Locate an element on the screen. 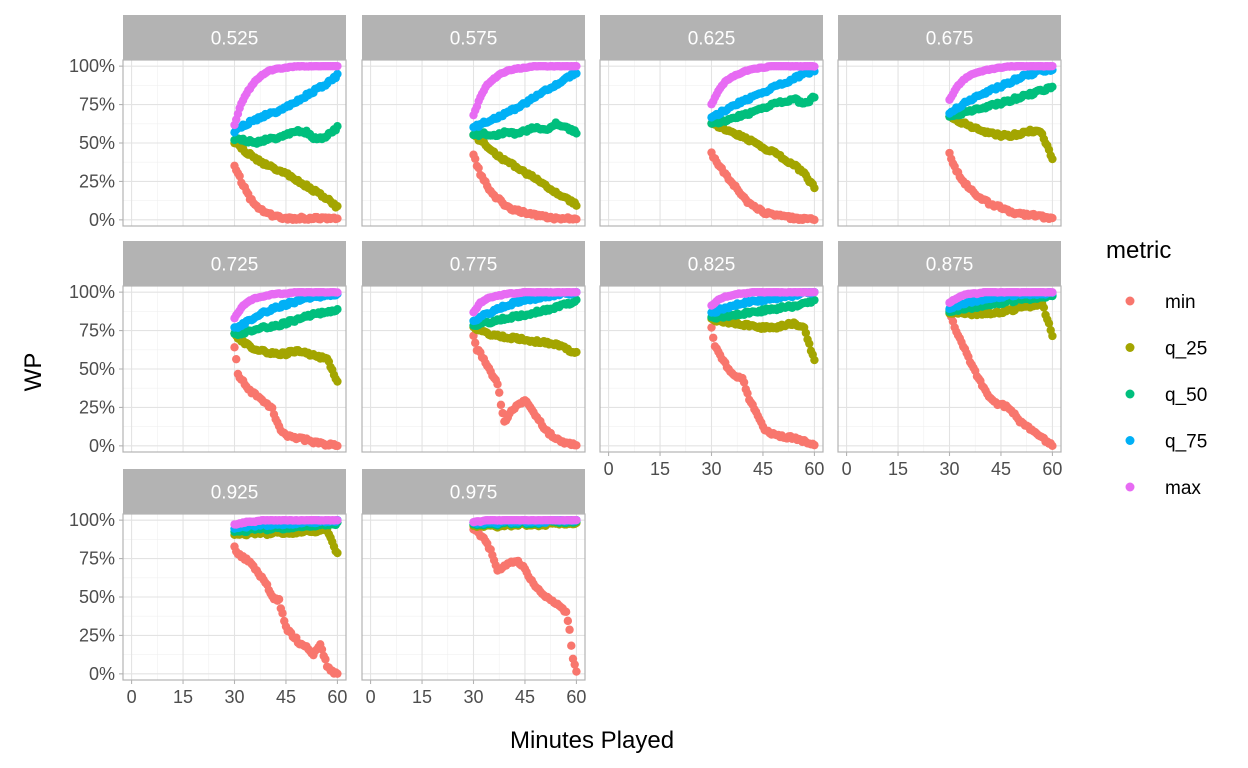 Image resolution: width=1248 pixels, height=768 pixels. facet-strip-label: 0.525 is located at coordinates (235, 39).